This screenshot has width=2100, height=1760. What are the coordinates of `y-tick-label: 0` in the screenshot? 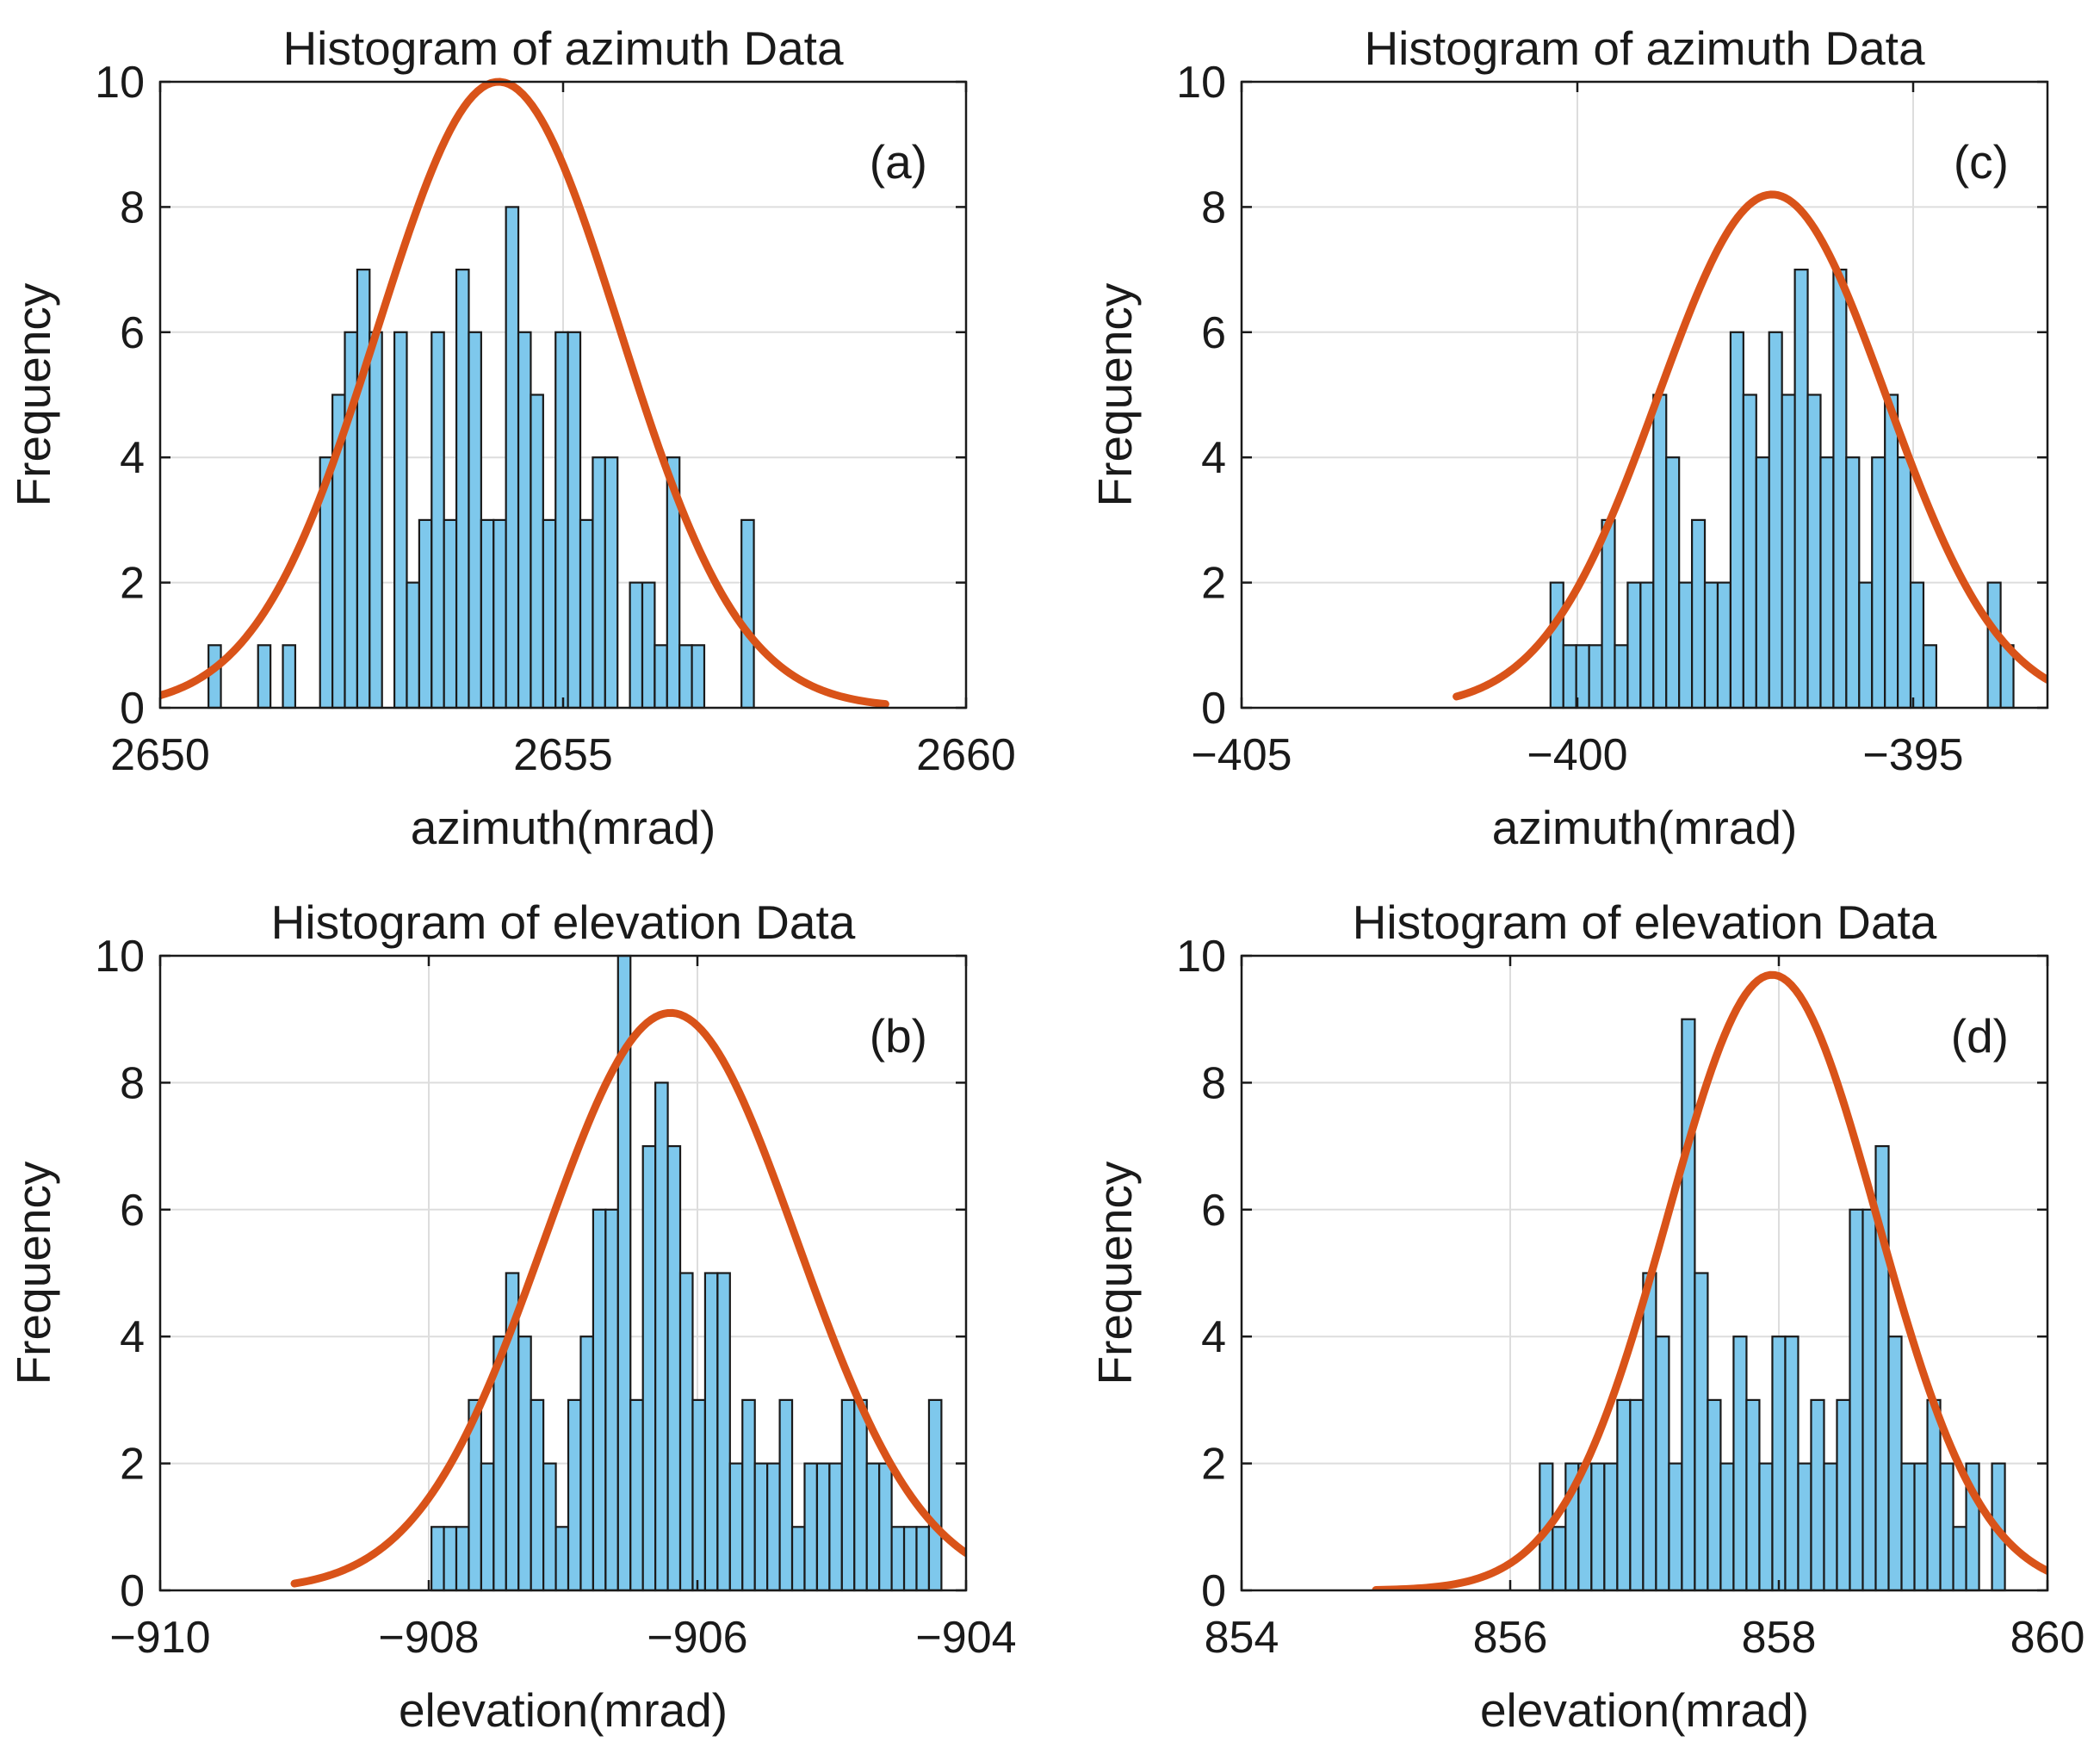 It's located at (1213, 709).